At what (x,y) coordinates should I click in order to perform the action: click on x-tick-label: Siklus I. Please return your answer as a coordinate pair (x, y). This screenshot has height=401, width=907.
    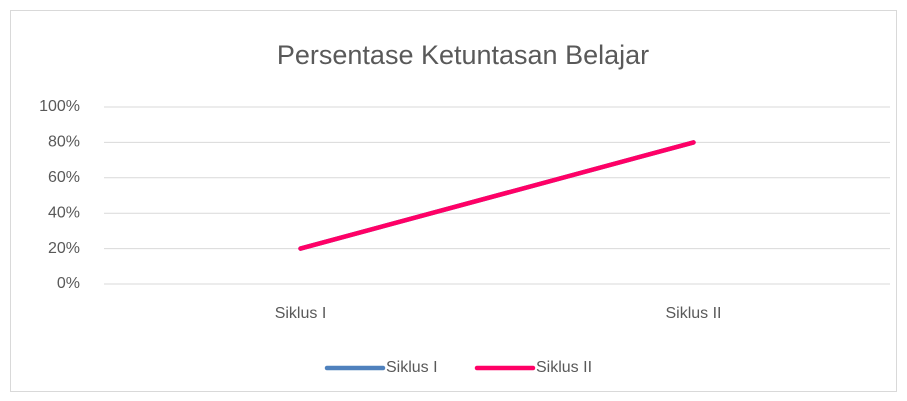
    Looking at the image, I should click on (301, 313).